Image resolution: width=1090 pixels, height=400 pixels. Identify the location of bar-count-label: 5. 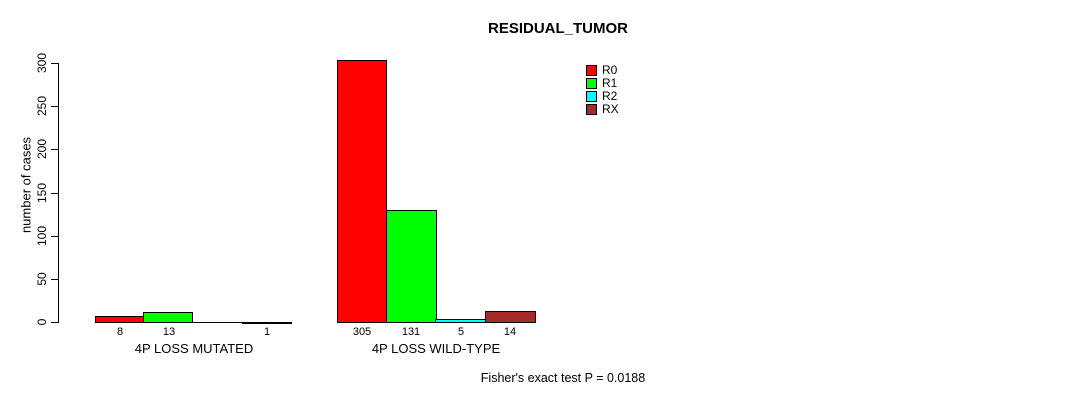
(461, 332).